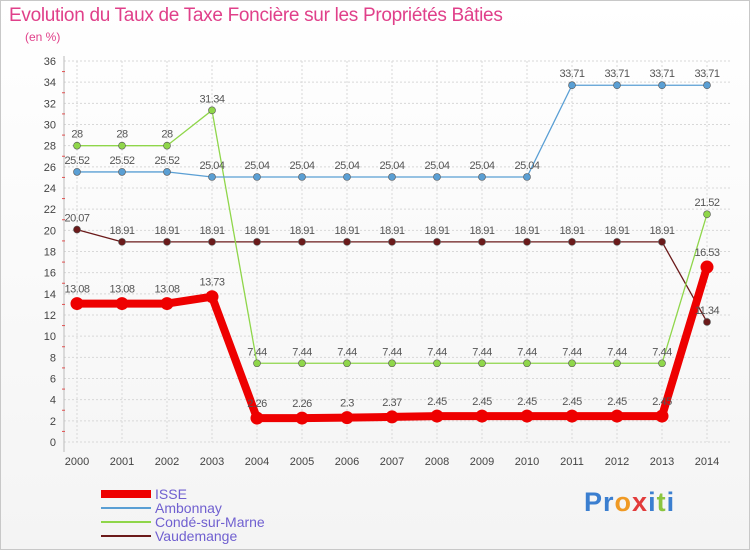  Describe the element at coordinates (50, 147) in the screenshot. I see `y-tick-label: 28` at that location.